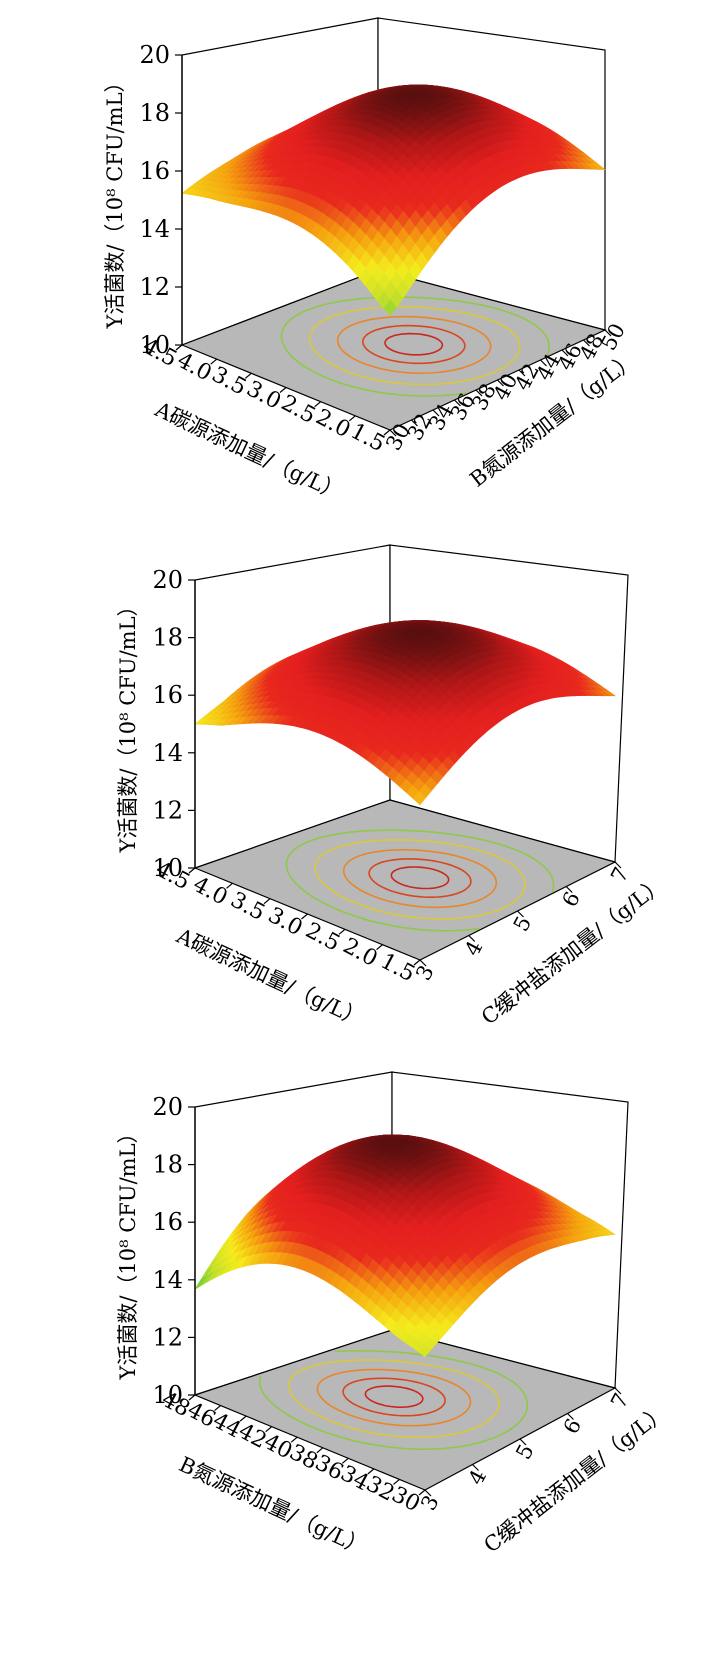  I want to click on x-axis-label: A碳源添加量/（g/L）, so click(249, 451).